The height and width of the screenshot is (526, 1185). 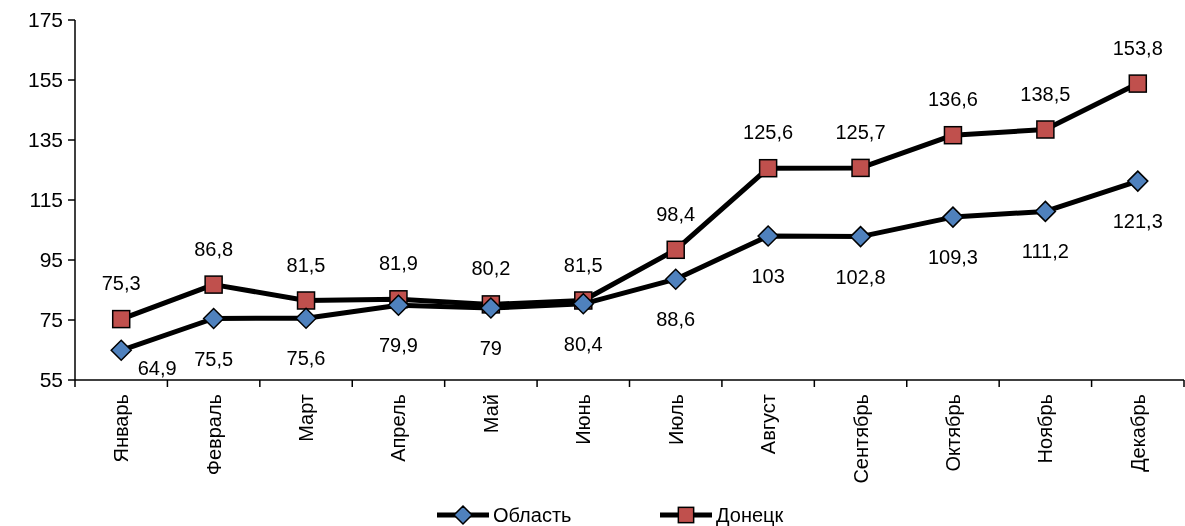 What do you see at coordinates (46, 200) in the screenshot?
I see `y-tick-label: 115` at bounding box center [46, 200].